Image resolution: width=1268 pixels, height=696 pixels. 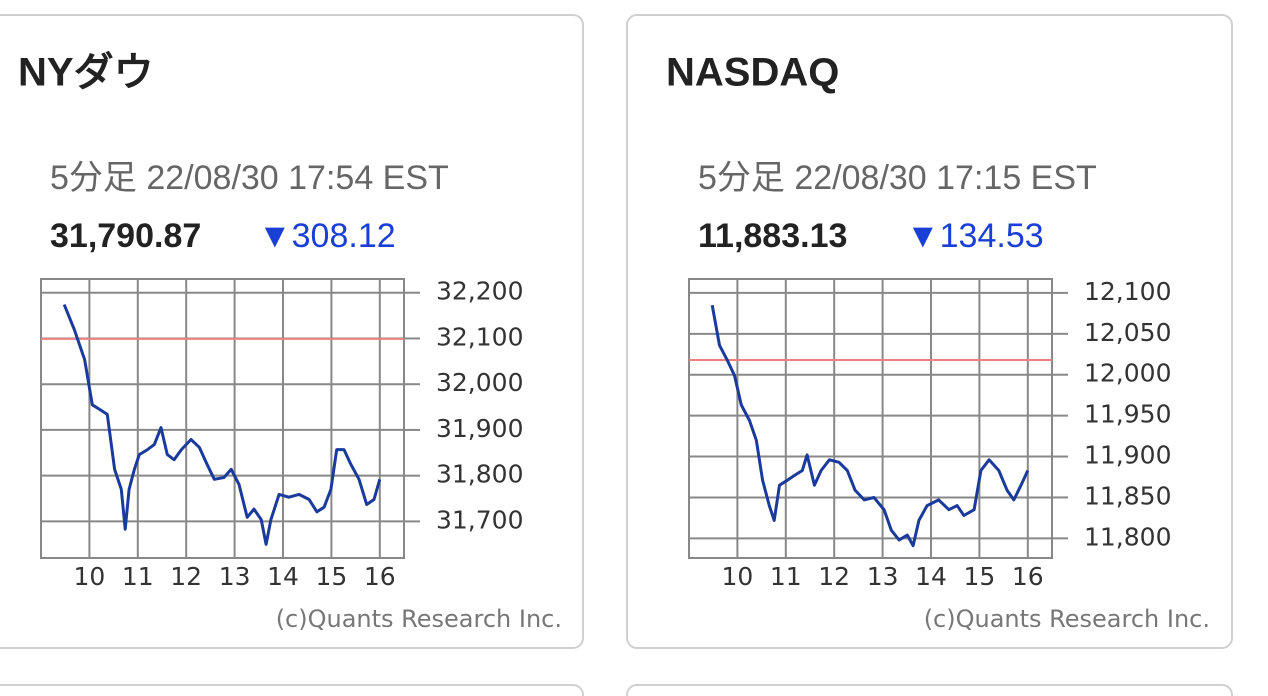 What do you see at coordinates (479, 382) in the screenshot?
I see `y-tick-label: 32,000` at bounding box center [479, 382].